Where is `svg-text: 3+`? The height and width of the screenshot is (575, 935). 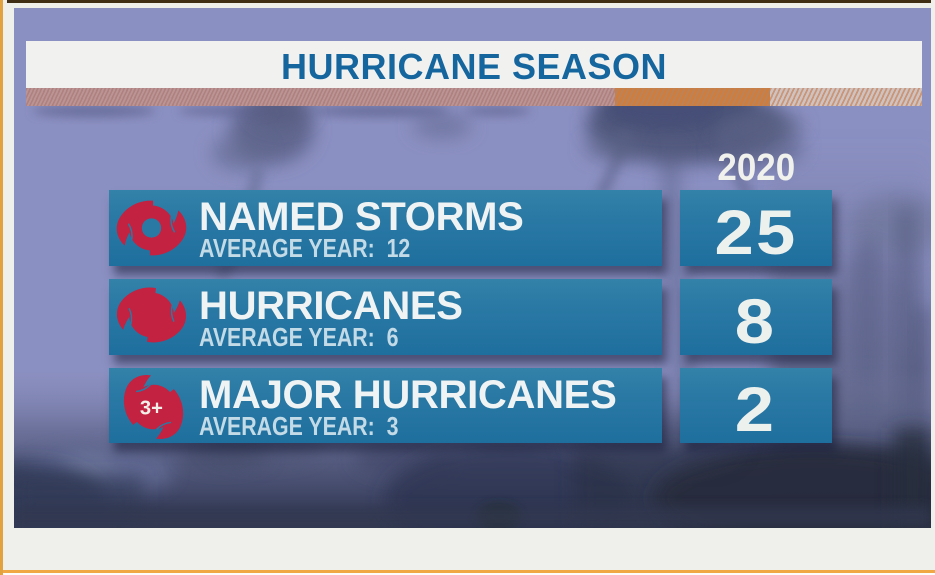
svg-text: 3+ is located at coordinates (151, 408).